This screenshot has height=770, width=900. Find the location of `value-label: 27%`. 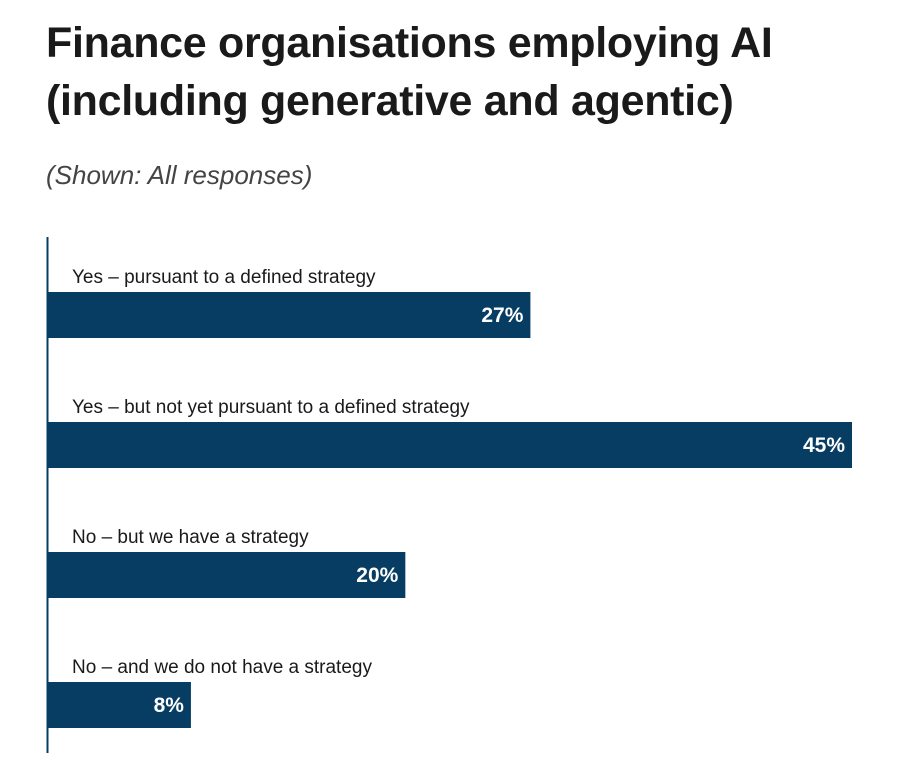

value-label: 27% is located at coordinates (502, 315).